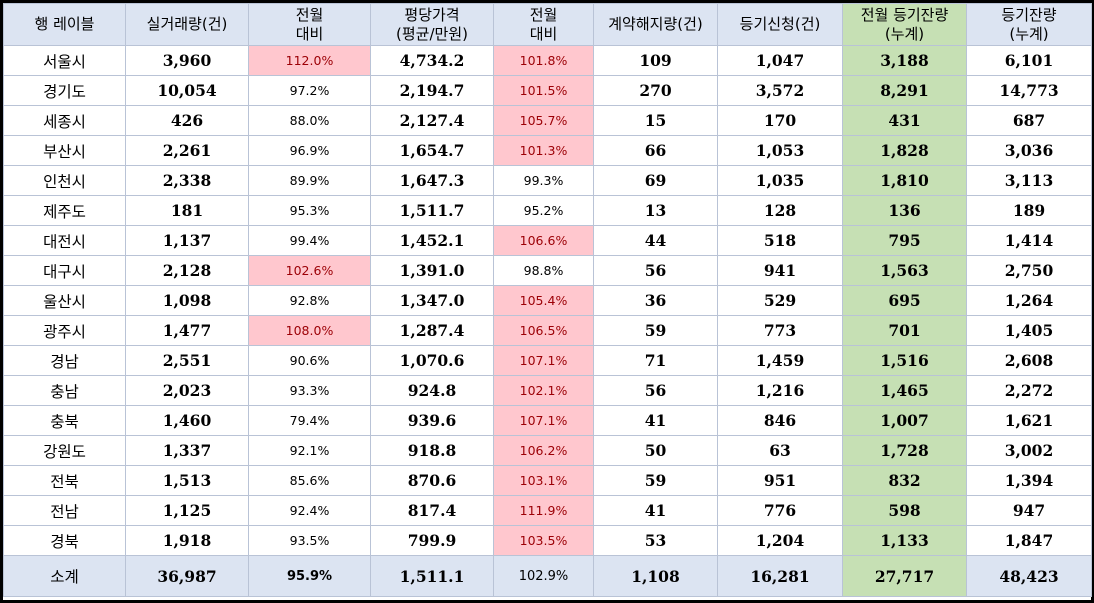 Image resolution: width=1094 pixels, height=603 pixels. Describe the element at coordinates (64, 180) in the screenshot. I see `region-cell: 인천시` at that location.